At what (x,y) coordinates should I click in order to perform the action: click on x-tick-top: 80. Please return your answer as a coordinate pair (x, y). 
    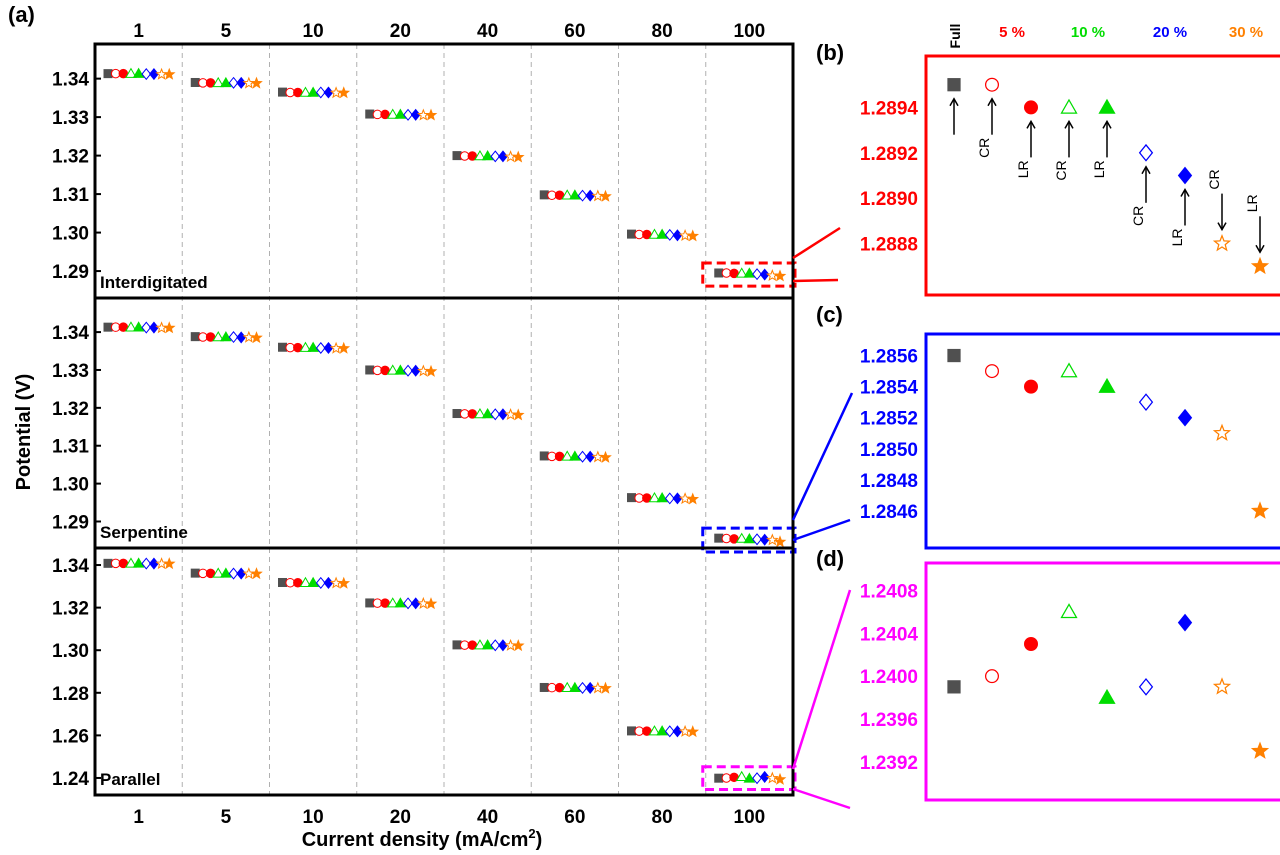
    Looking at the image, I should click on (662, 31).